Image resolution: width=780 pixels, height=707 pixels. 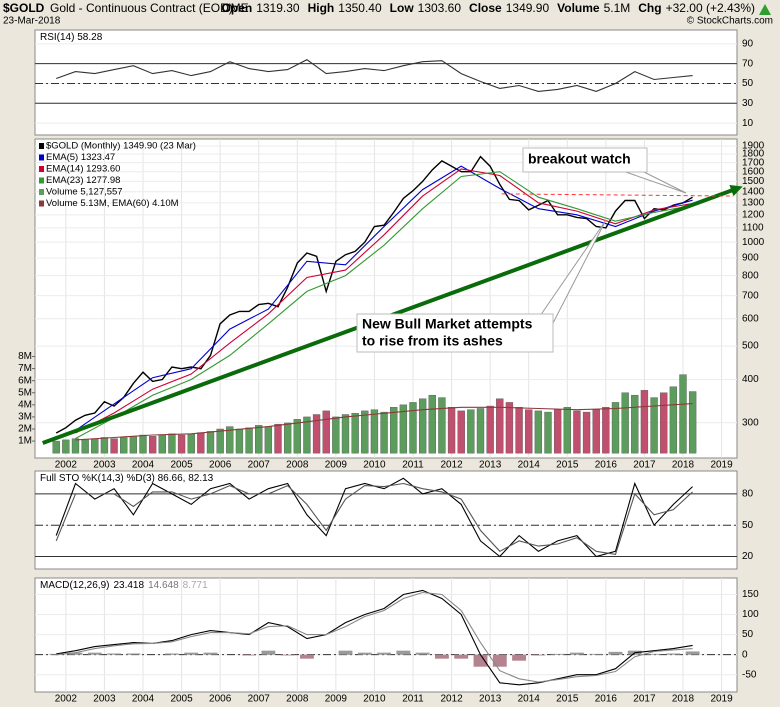 What do you see at coordinates (25, 392) in the screenshot?
I see `y2-tick-label: 5M` at bounding box center [25, 392].